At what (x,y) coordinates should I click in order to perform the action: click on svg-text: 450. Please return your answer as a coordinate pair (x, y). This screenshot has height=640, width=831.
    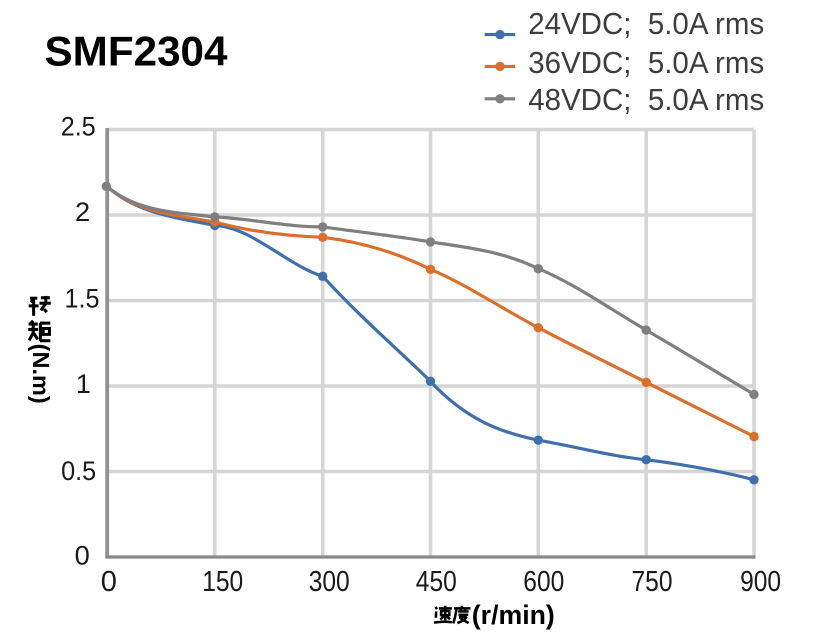
    Looking at the image, I should click on (436, 582).